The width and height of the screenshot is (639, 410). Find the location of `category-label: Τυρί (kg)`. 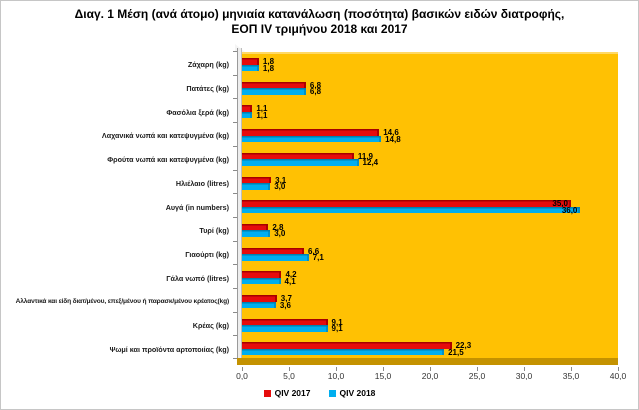

category-label: Τυρί (kg) is located at coordinates (214, 231).